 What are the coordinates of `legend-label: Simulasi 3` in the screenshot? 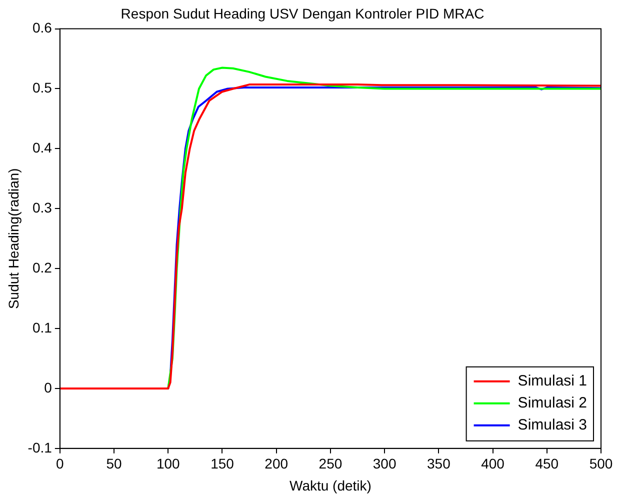 It's located at (553, 425).